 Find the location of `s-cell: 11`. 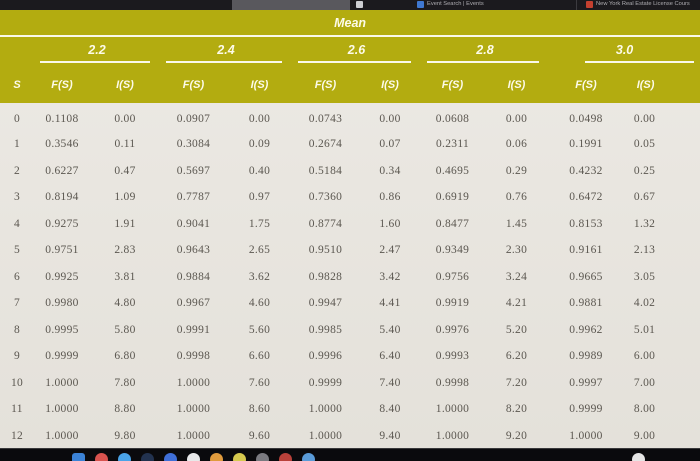

s-cell: 11 is located at coordinates (17, 409).